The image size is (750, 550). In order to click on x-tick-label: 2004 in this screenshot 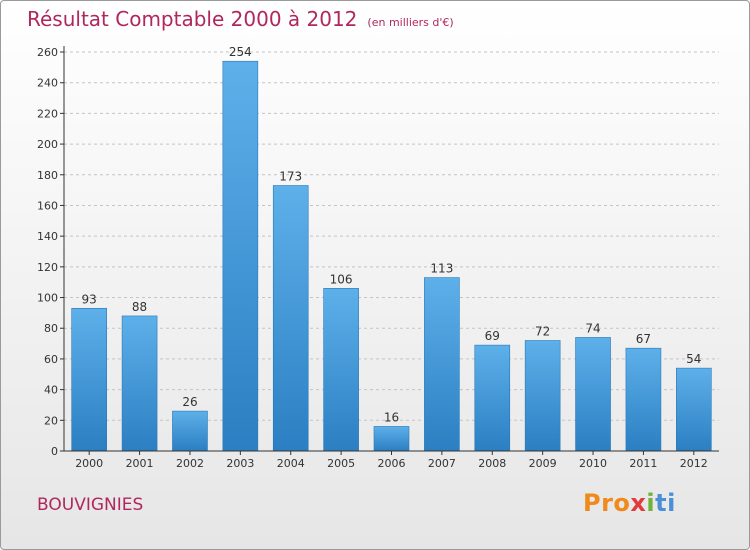, I will do `click(291, 463)`.